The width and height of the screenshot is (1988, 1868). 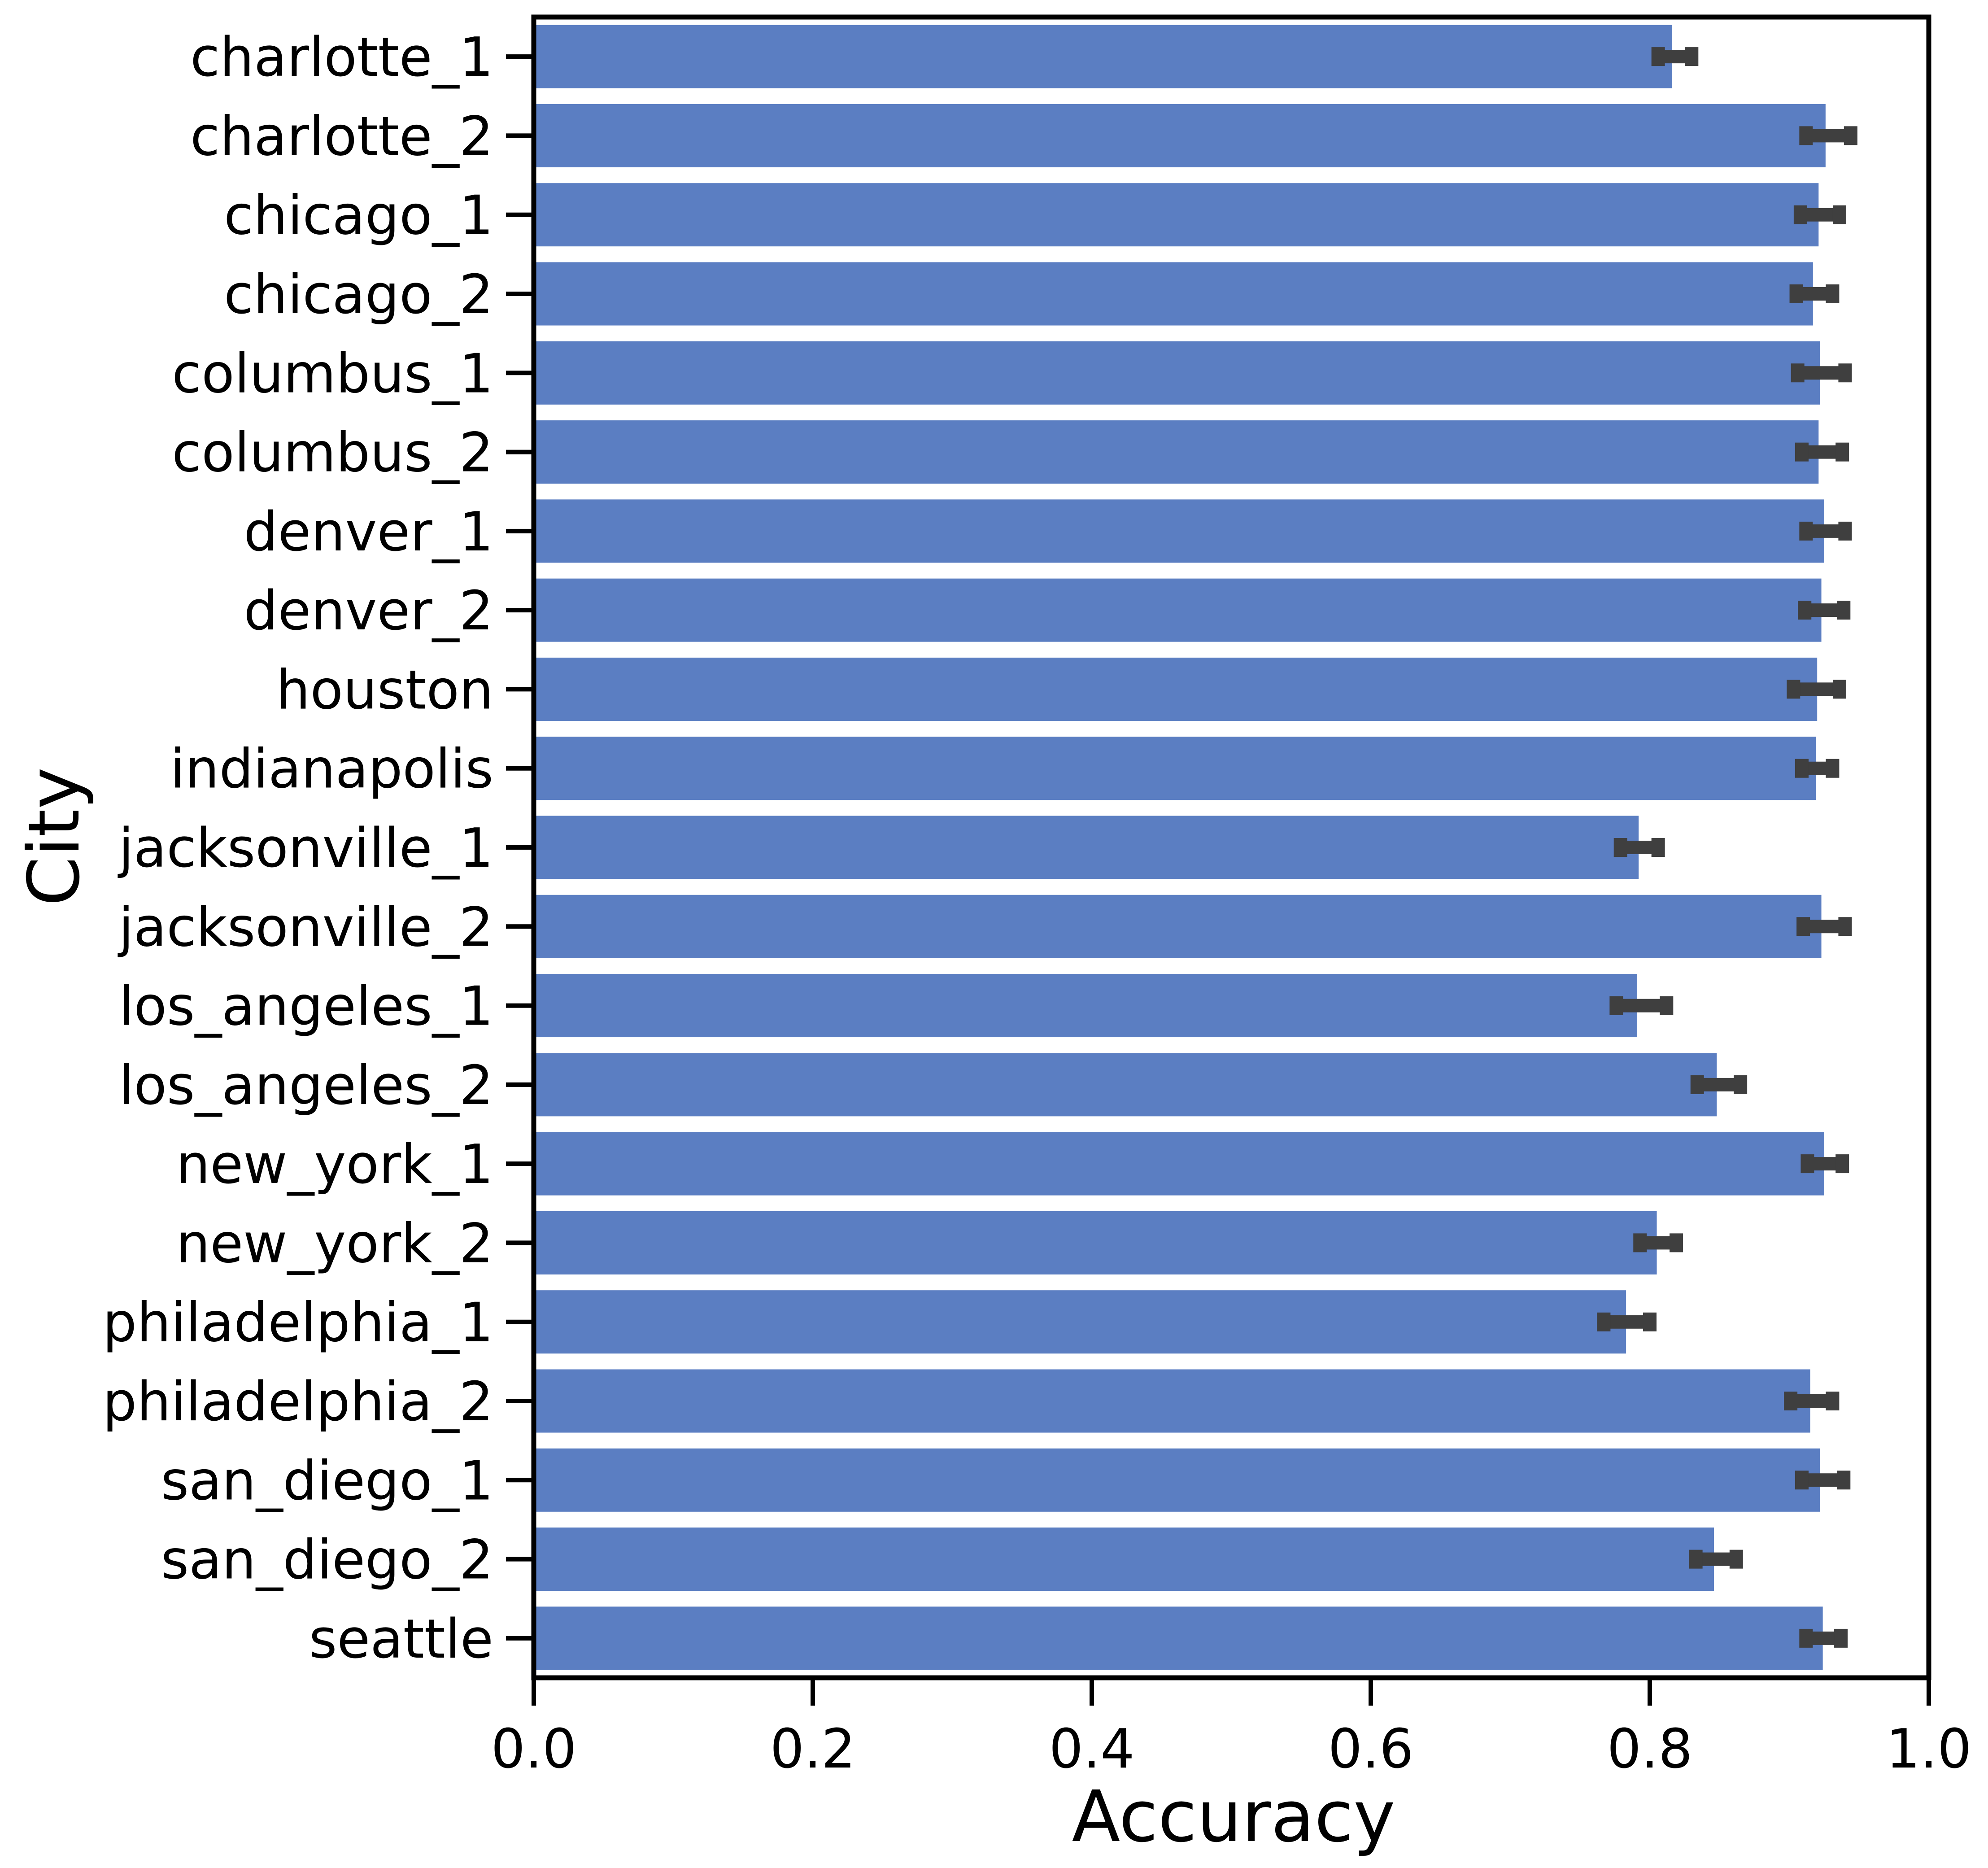 What do you see at coordinates (306, 1007) in the screenshot?
I see `y-tick-label-los-angeles-1: los_angeles_1` at bounding box center [306, 1007].